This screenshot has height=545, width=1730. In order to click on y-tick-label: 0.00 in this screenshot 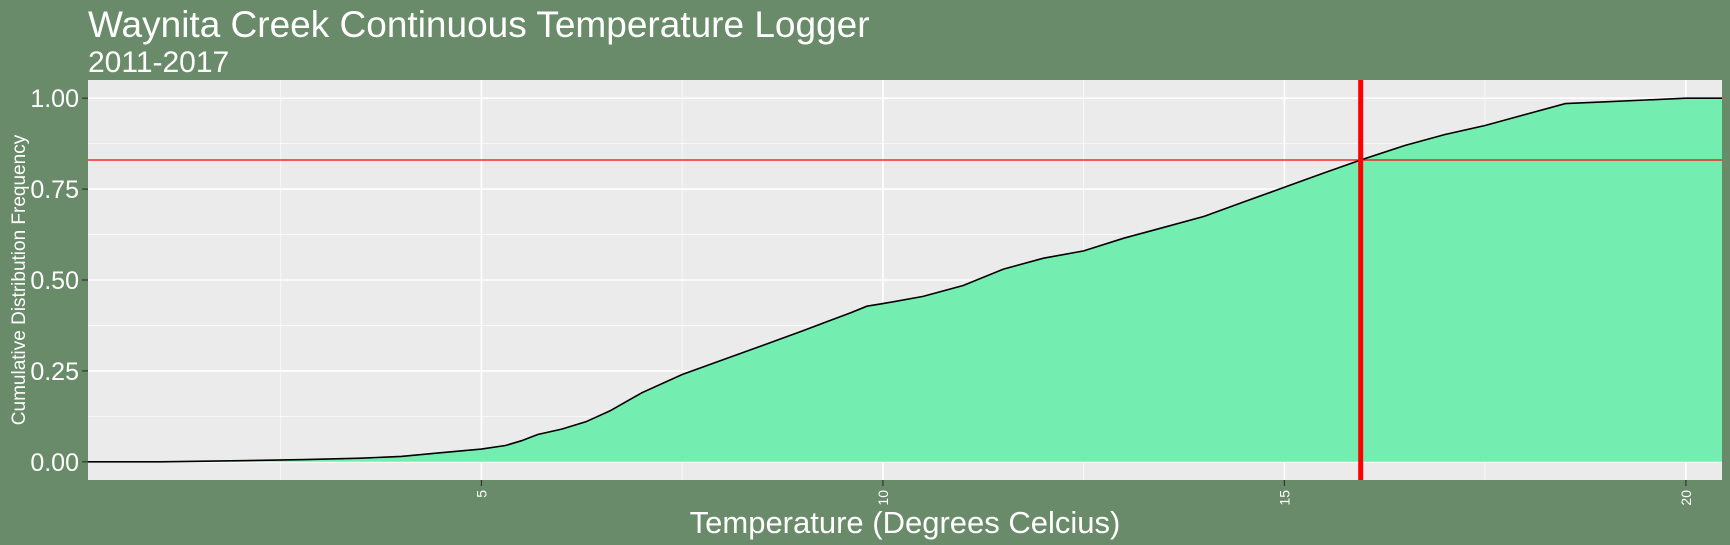, I will do `click(54, 463)`.